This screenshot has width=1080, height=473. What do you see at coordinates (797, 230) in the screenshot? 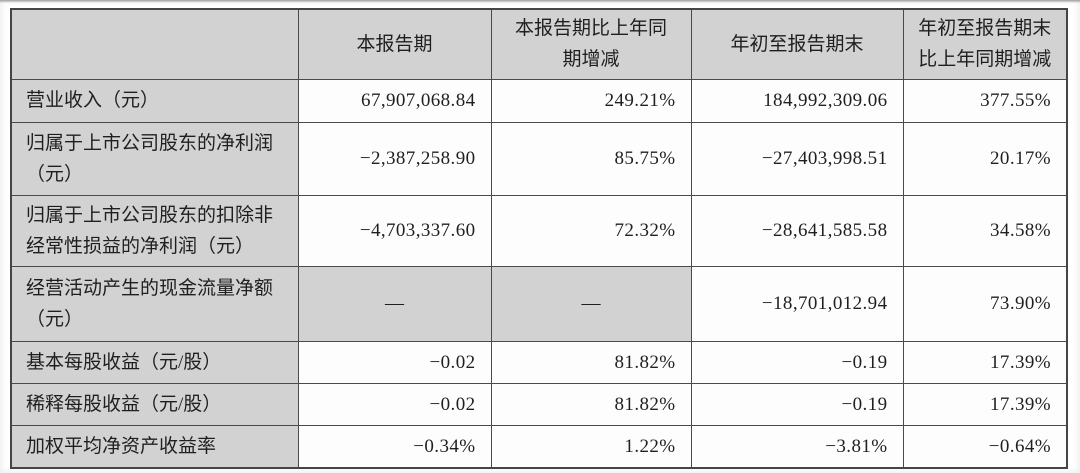
I see `value-cell: −28,641,585.58` at bounding box center [797, 230].